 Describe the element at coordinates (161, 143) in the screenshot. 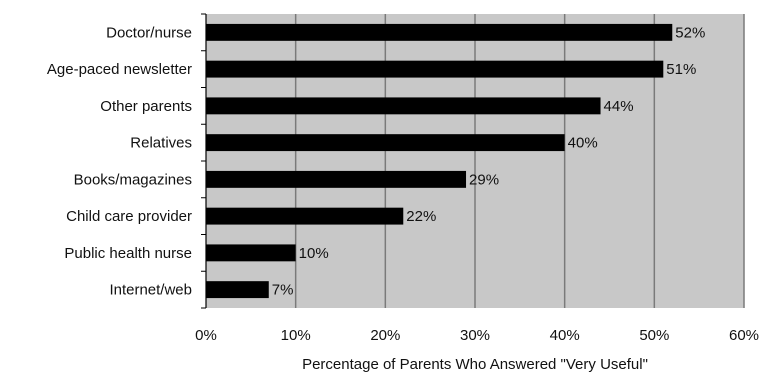

I see `category-label: Relatives` at that location.